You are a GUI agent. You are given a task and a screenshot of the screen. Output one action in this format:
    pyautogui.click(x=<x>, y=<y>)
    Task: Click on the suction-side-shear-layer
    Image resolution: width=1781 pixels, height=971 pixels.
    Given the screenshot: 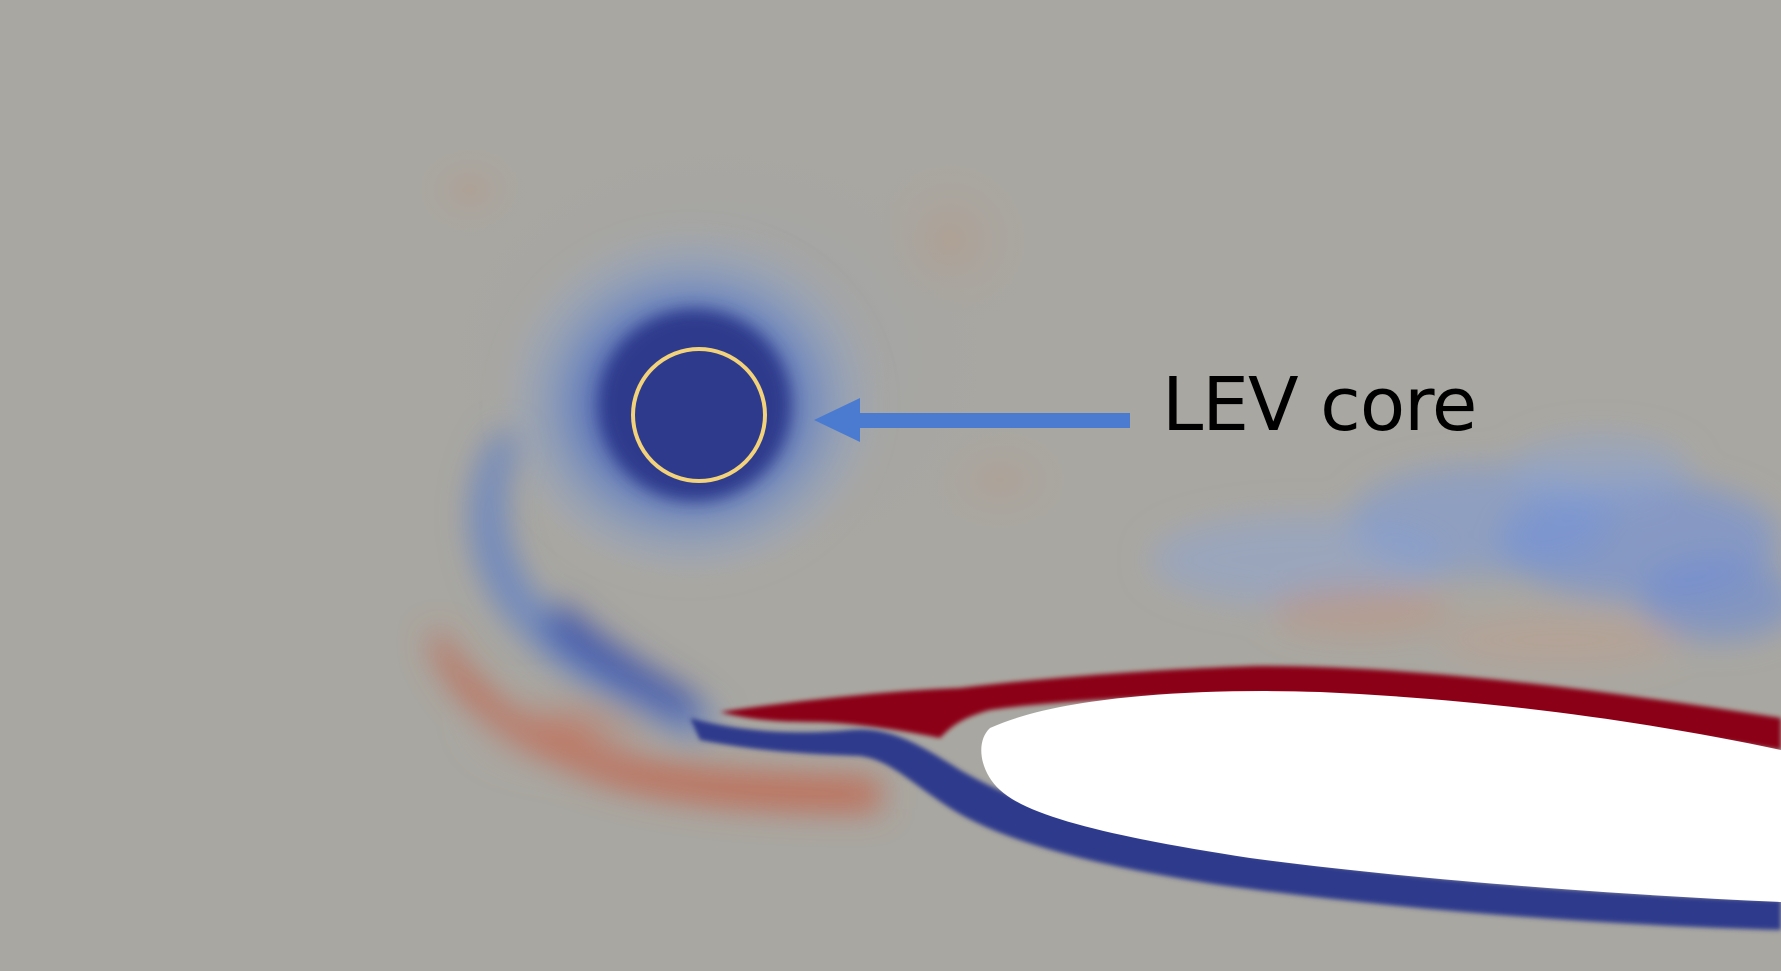 What is the action you would take?
    pyautogui.click(x=1250, y=708)
    